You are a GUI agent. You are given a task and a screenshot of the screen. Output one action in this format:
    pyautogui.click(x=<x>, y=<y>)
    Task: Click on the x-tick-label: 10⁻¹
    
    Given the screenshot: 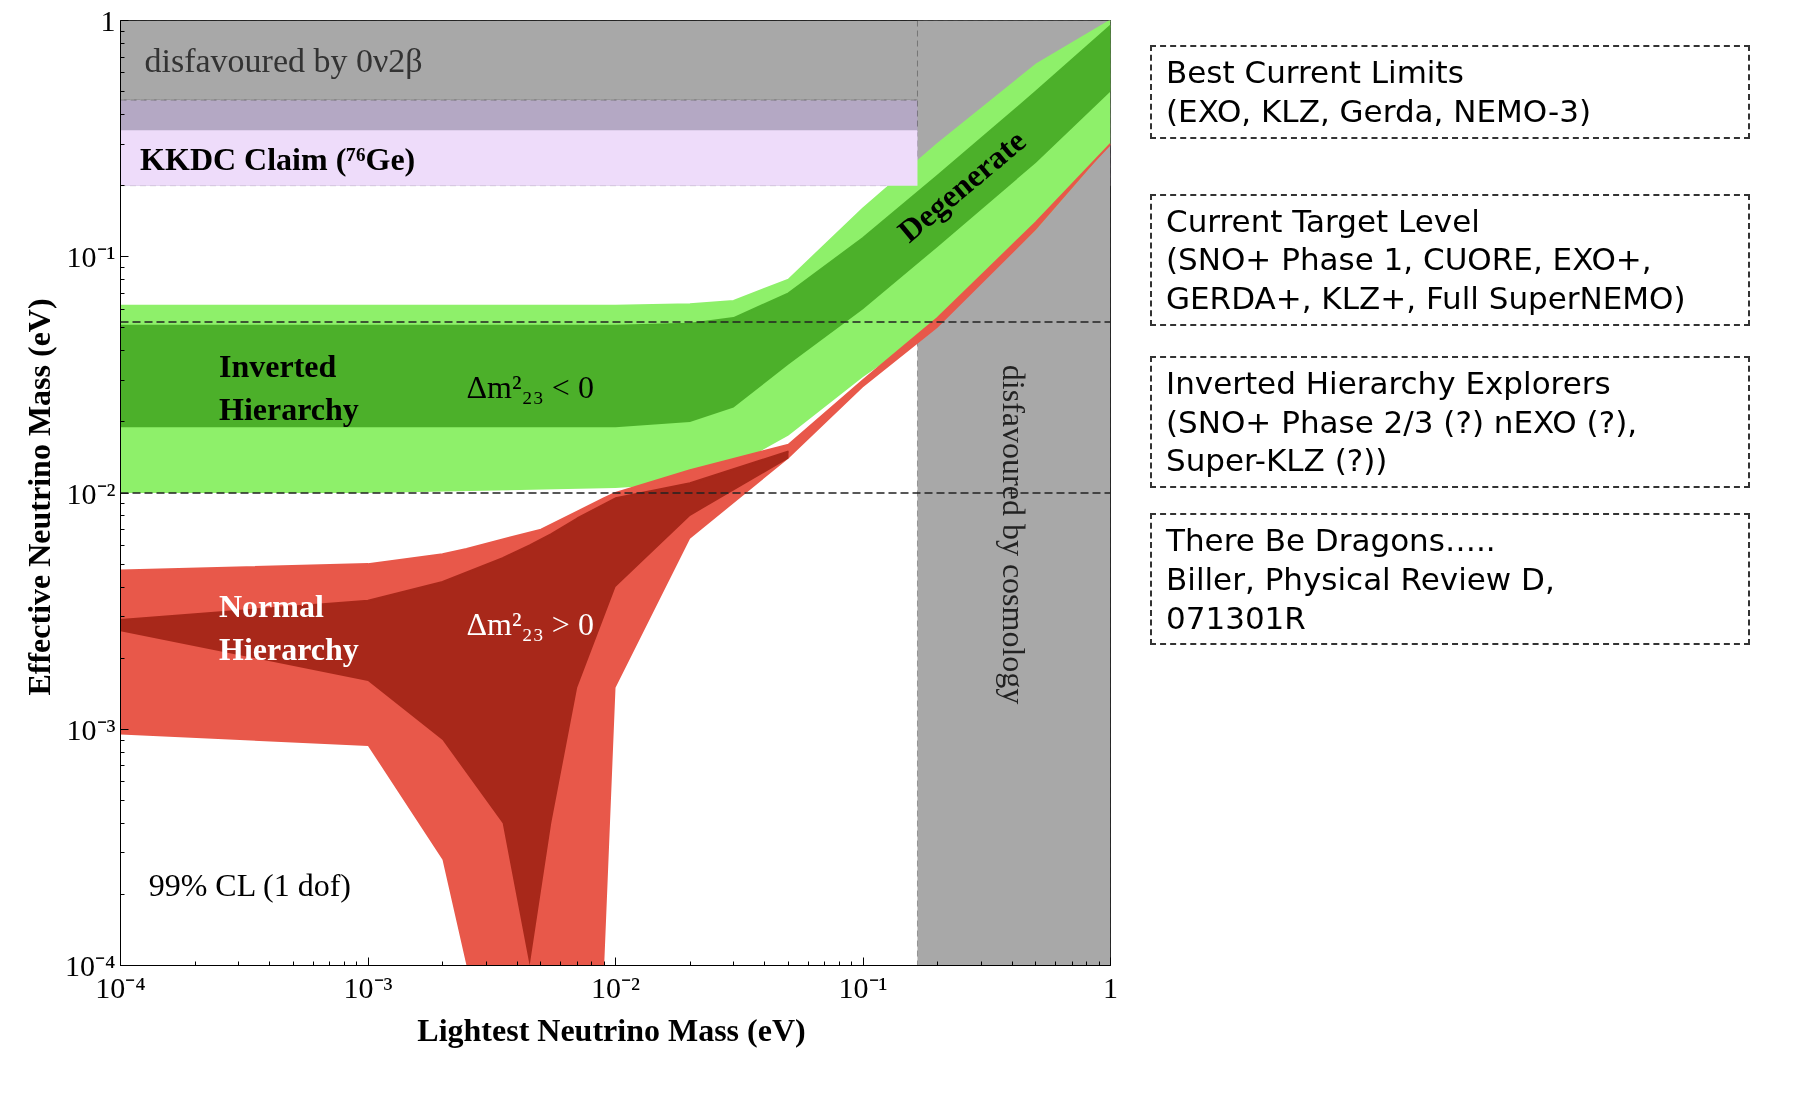 What is the action you would take?
    pyautogui.click(x=863, y=987)
    